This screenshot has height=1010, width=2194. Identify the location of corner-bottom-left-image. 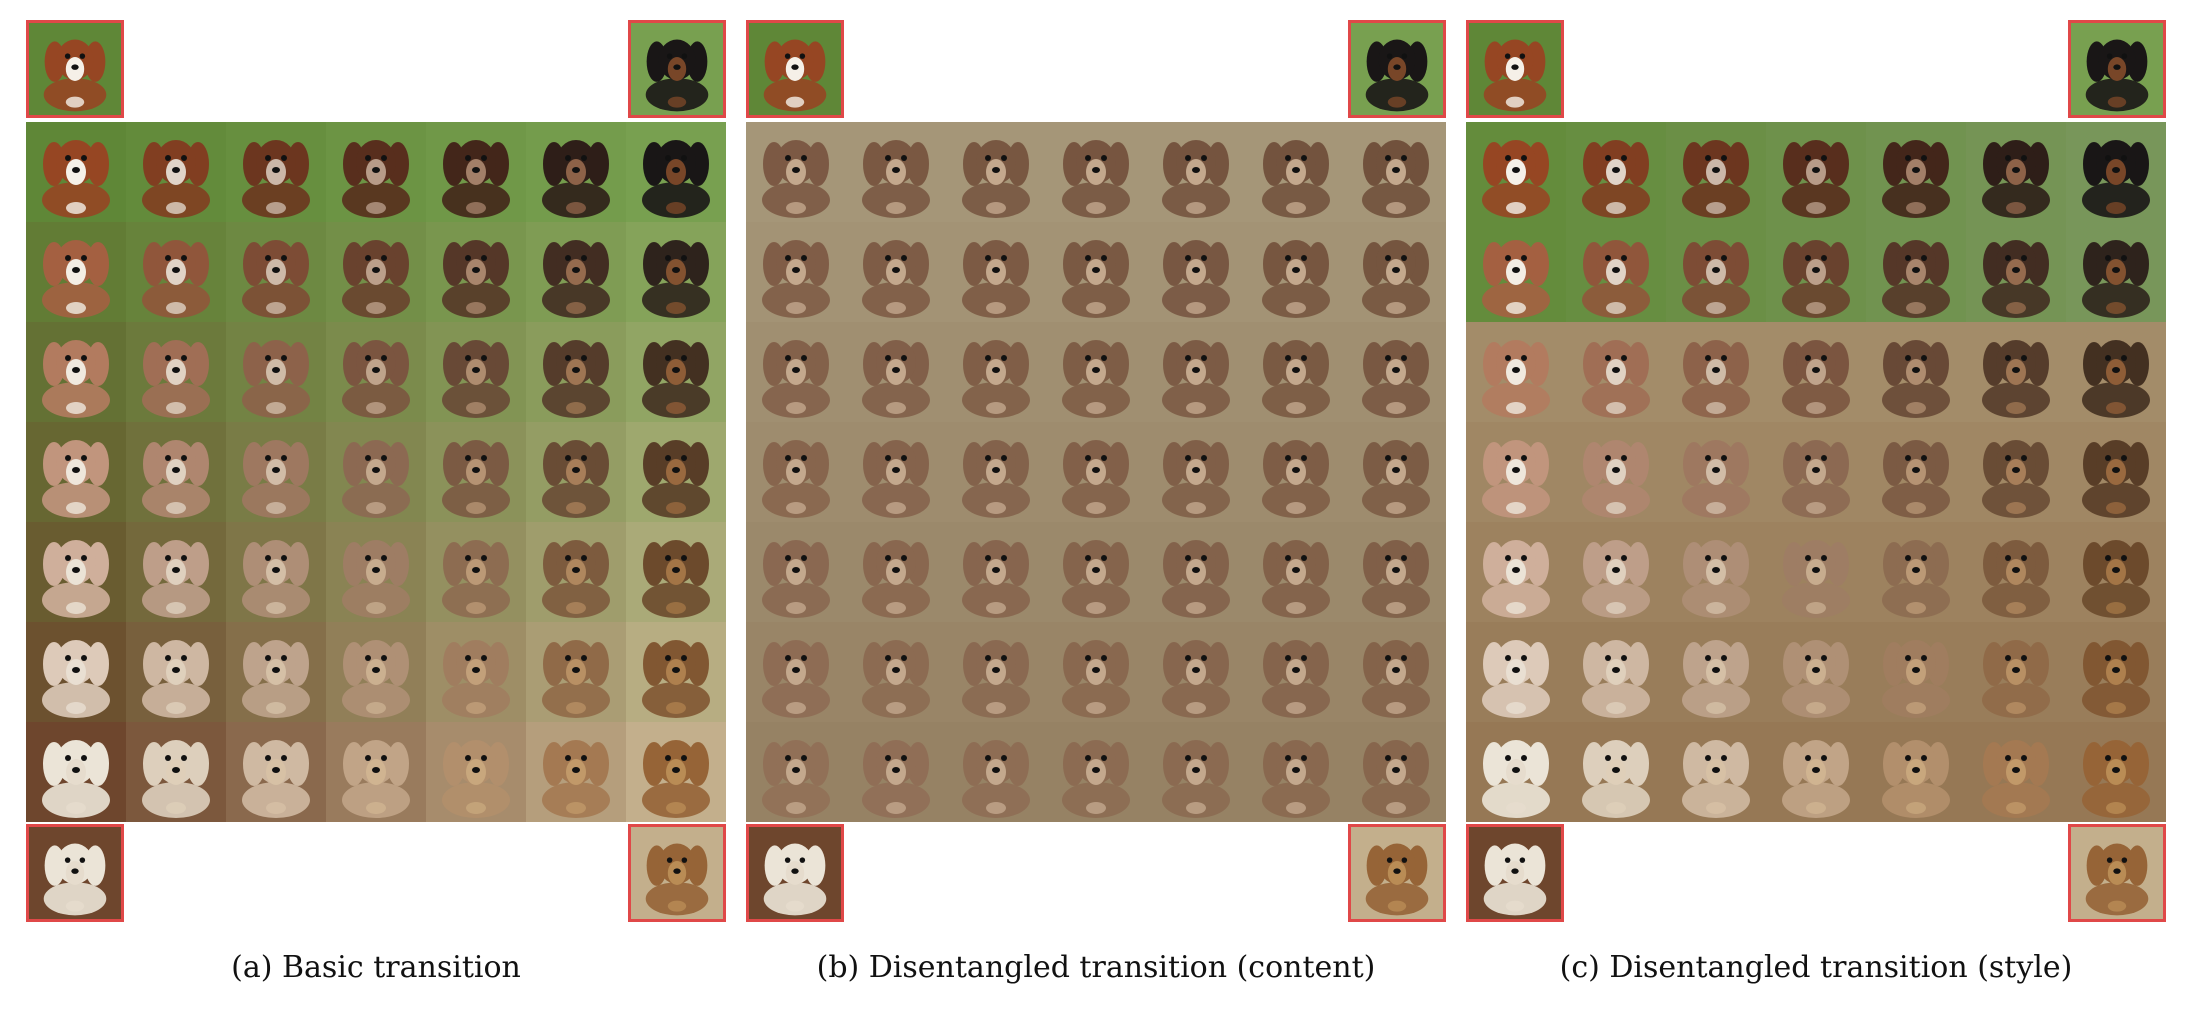
(1515, 873).